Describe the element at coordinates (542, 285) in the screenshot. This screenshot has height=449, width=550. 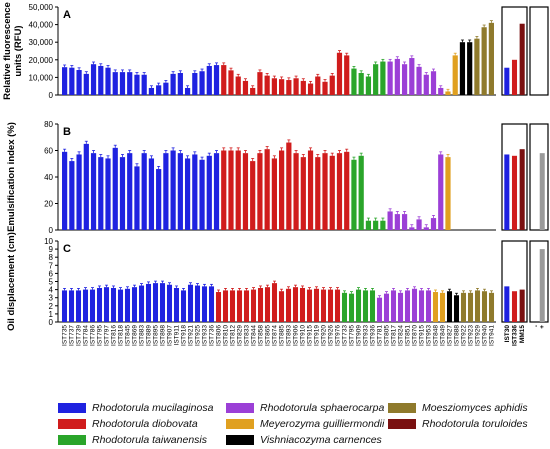
I see `control-bar` at that location.